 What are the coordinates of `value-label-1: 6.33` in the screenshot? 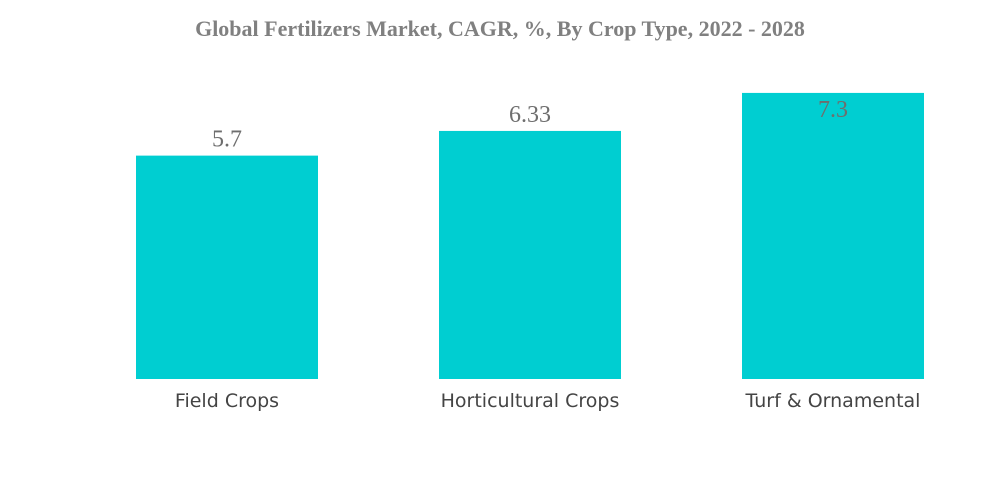 It's located at (530, 115).